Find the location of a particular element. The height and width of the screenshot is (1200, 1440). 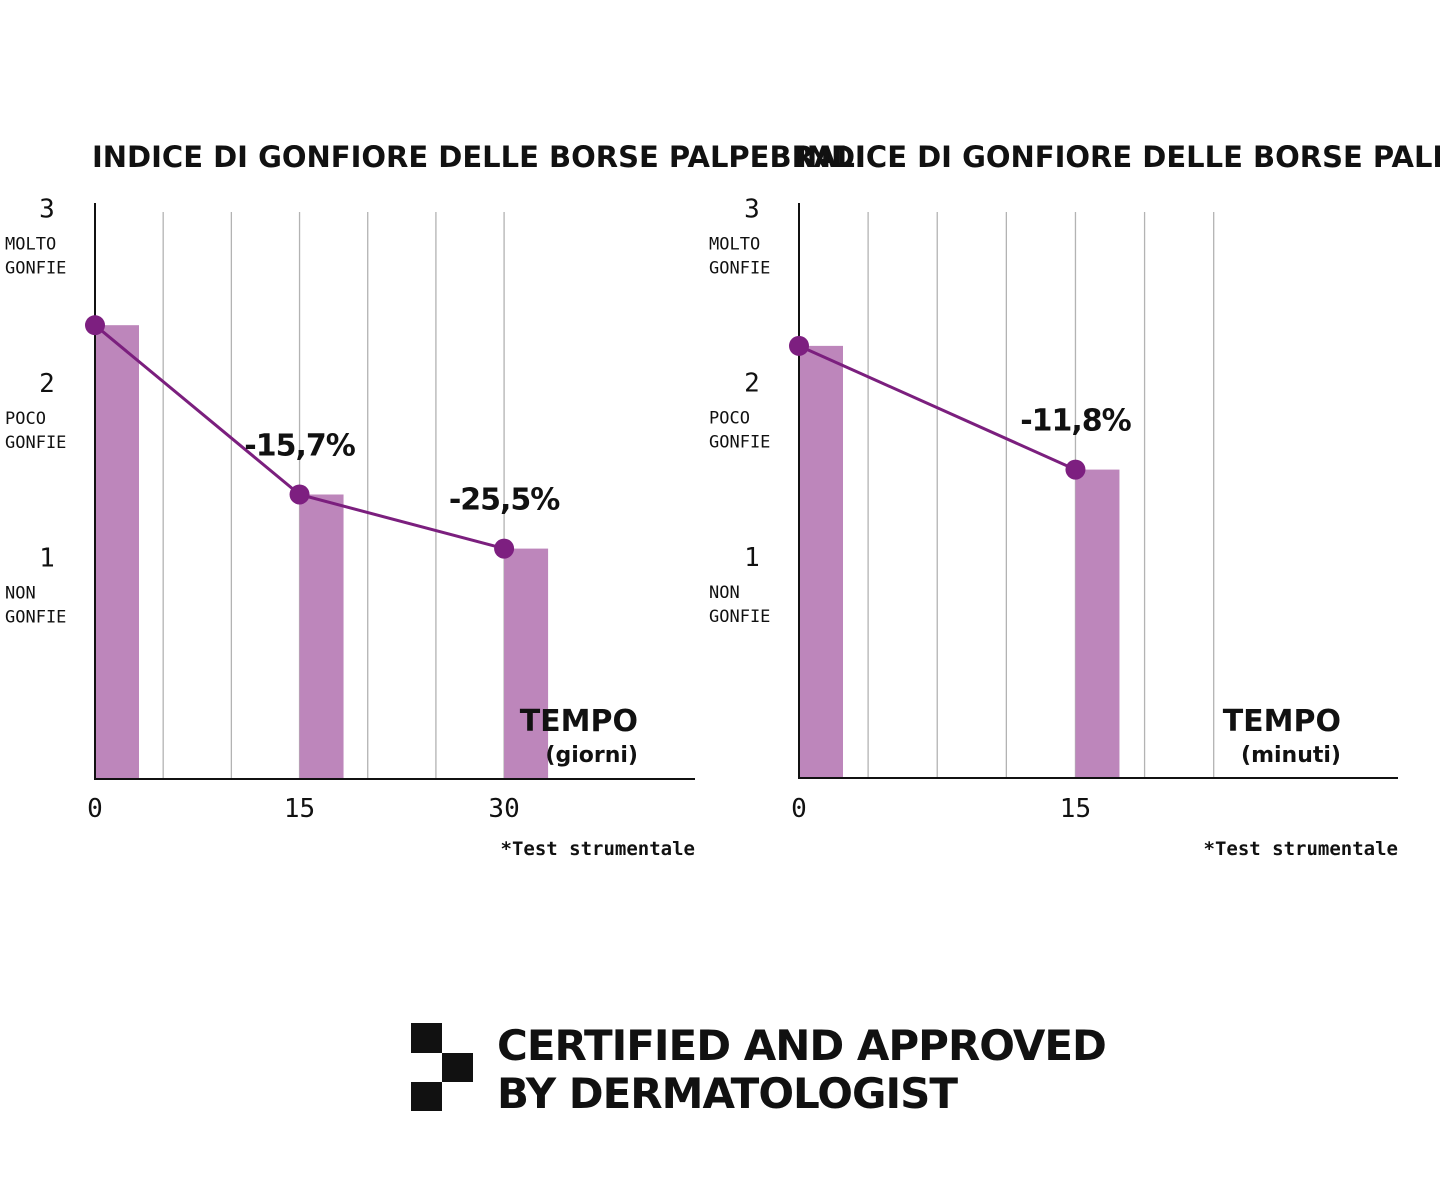

certification-line-1: CERTIFIED AND APPROVED is located at coordinates (801, 1045).